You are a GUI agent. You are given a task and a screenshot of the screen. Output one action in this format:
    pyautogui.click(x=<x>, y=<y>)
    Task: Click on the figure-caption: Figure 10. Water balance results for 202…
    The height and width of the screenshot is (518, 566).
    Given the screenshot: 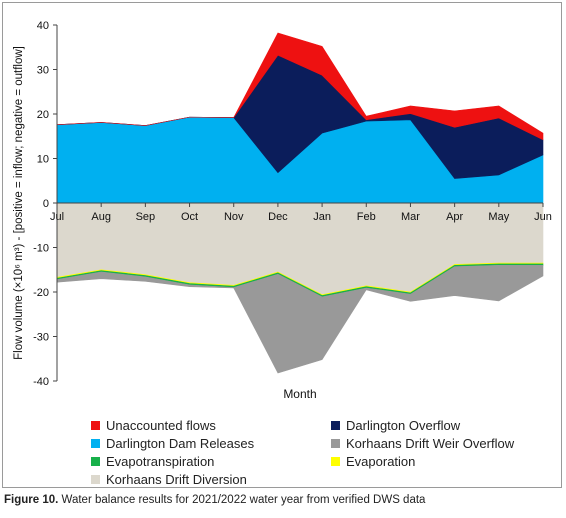 What is the action you would take?
    pyautogui.click(x=214, y=500)
    